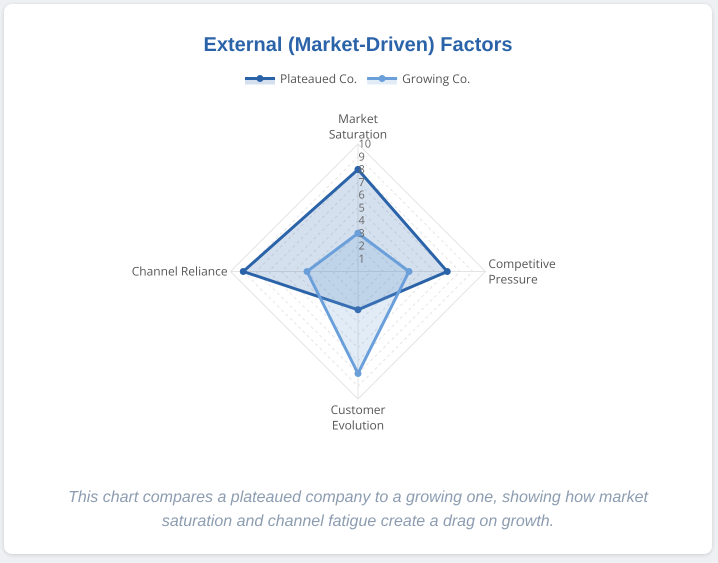 The width and height of the screenshot is (718, 563). I want to click on y-tick-label: 5, so click(361, 208).